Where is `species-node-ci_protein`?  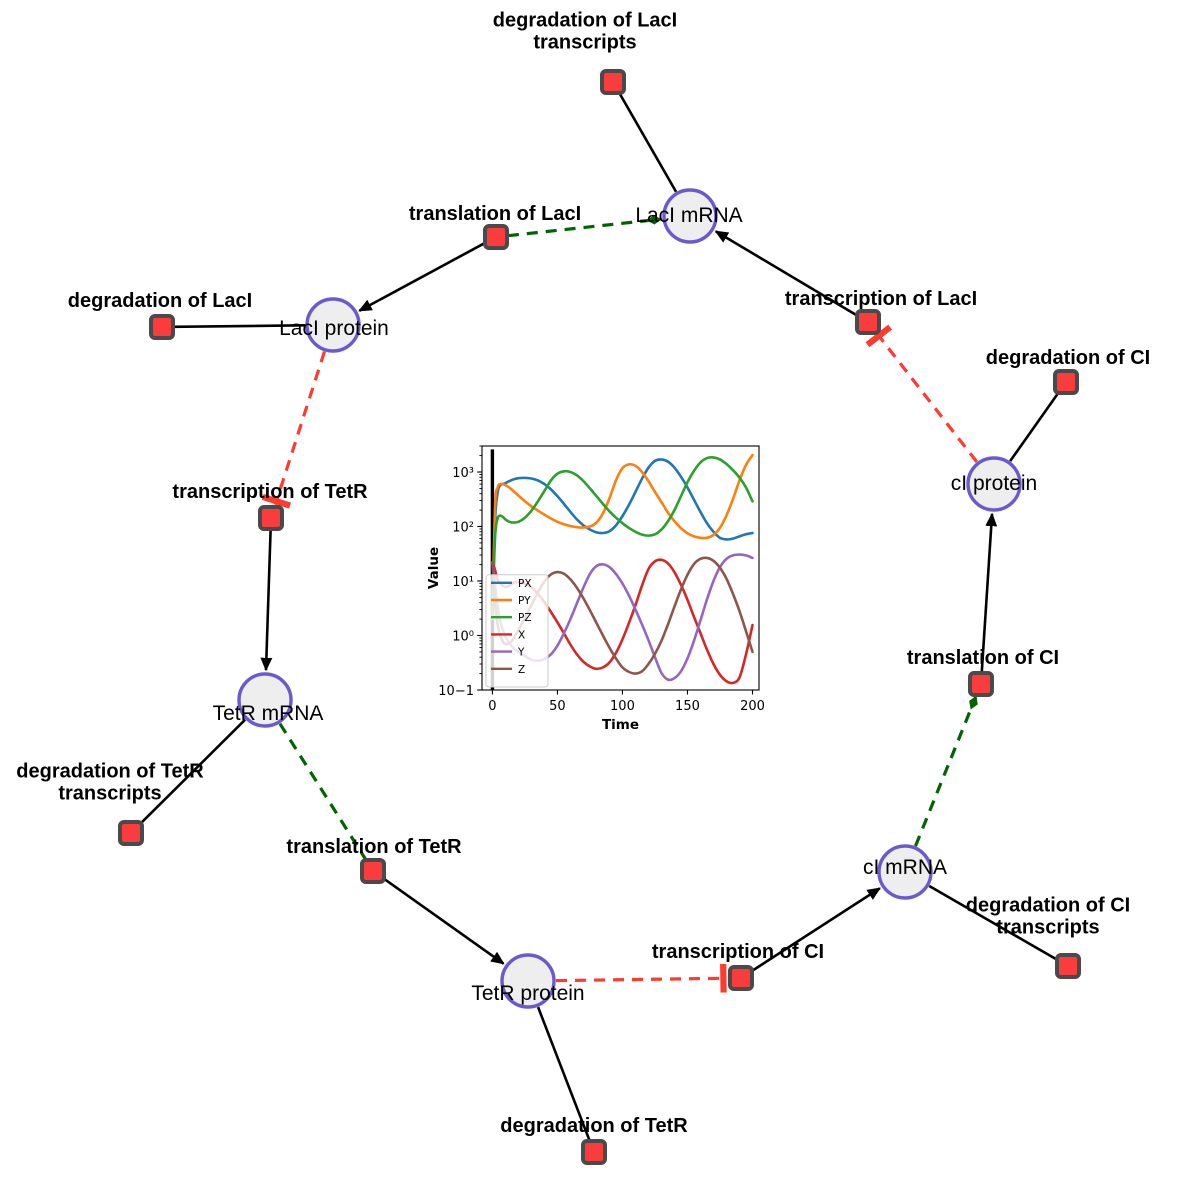 species-node-ci_protein is located at coordinates (994, 484).